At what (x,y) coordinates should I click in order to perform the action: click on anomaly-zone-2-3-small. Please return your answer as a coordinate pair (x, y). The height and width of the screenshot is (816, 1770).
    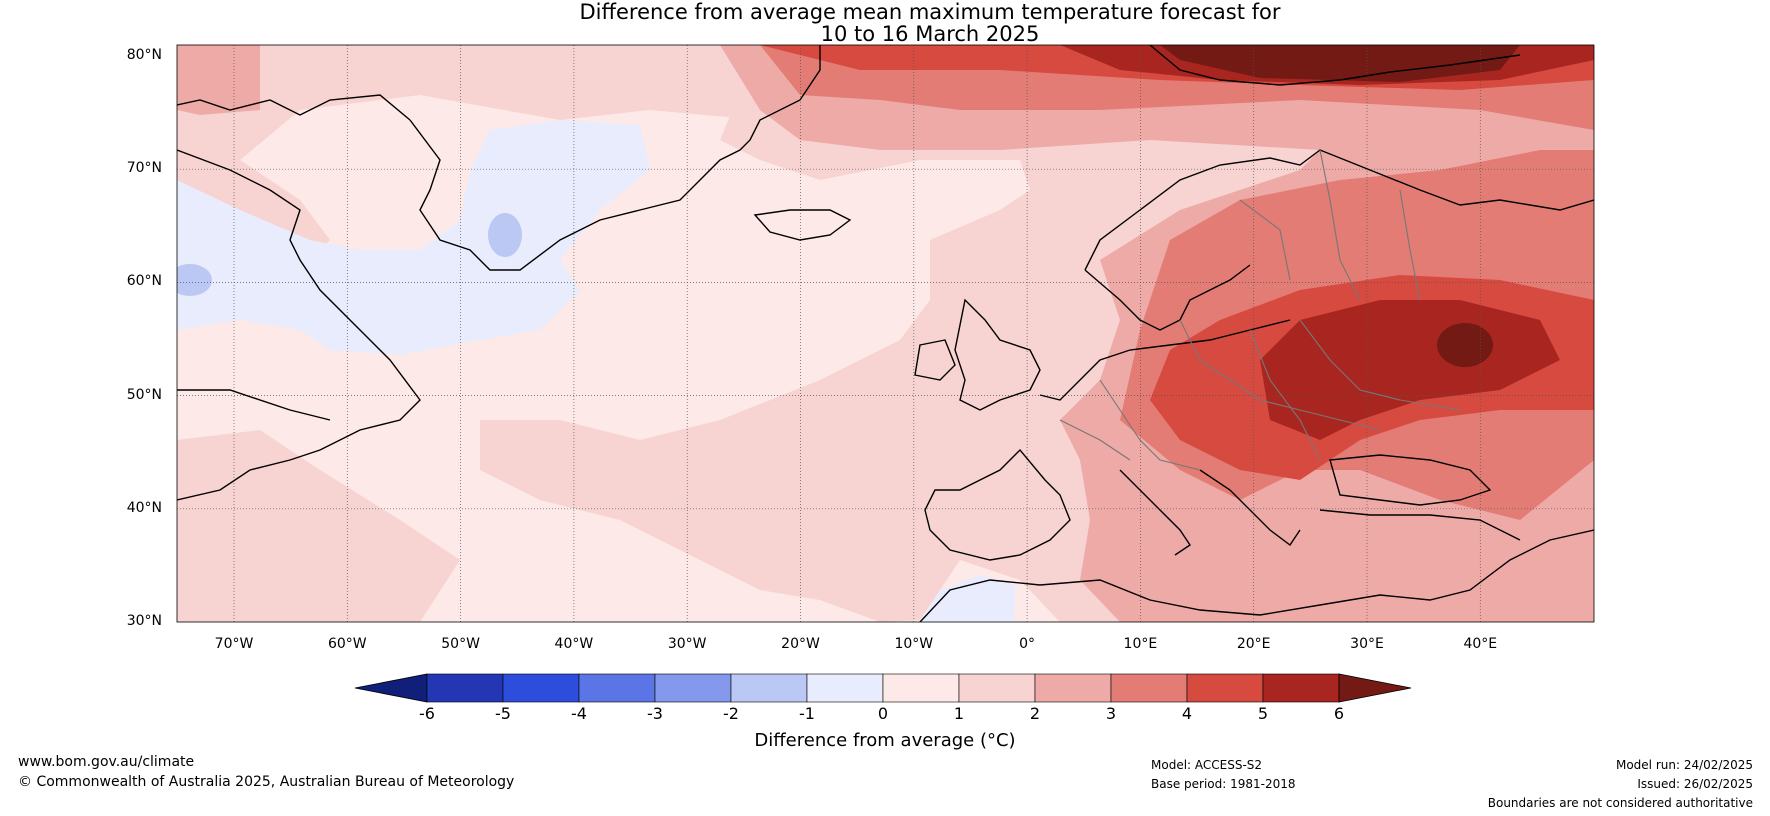
    Looking at the image, I should click on (218, 80).